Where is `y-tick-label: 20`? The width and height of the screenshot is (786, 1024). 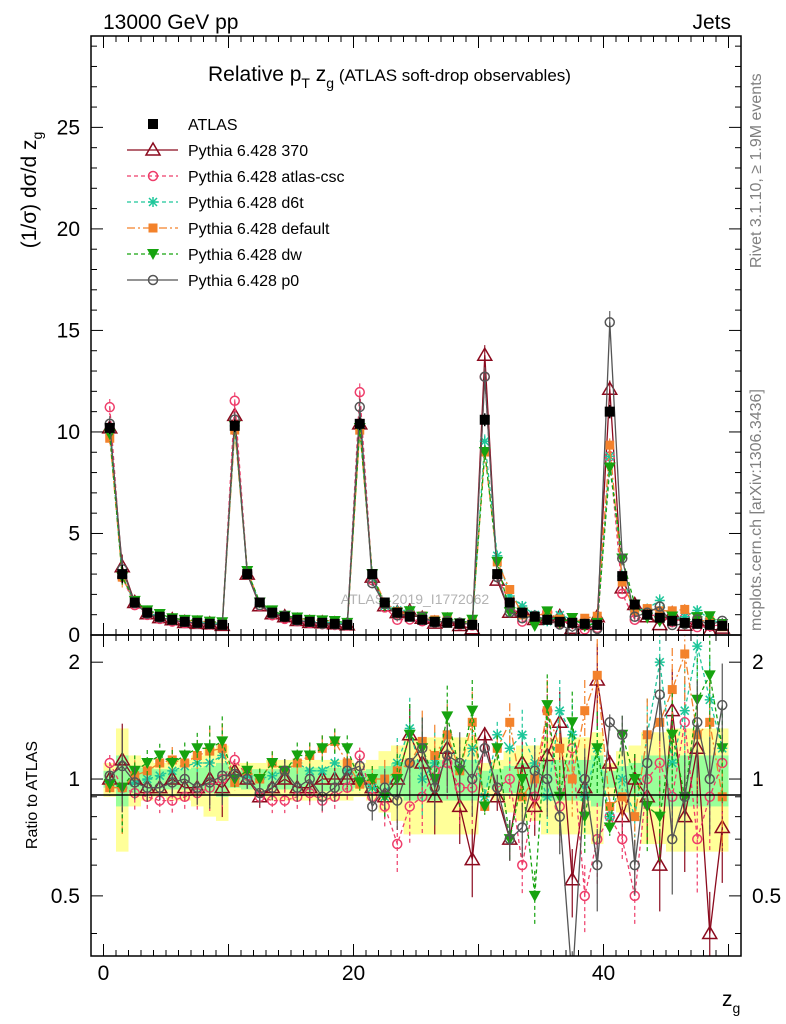
y-tick-label: 20 is located at coordinates (68, 229).